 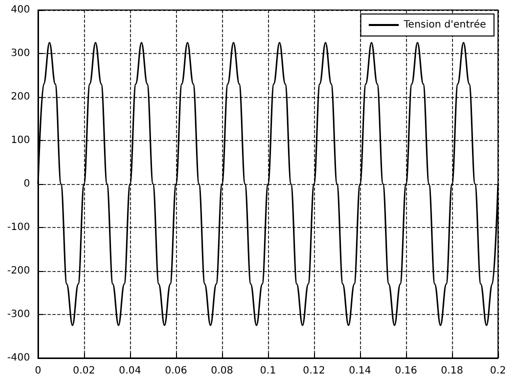 What do you see at coordinates (27, 184) in the screenshot?
I see `y-tick-label: 0` at bounding box center [27, 184].